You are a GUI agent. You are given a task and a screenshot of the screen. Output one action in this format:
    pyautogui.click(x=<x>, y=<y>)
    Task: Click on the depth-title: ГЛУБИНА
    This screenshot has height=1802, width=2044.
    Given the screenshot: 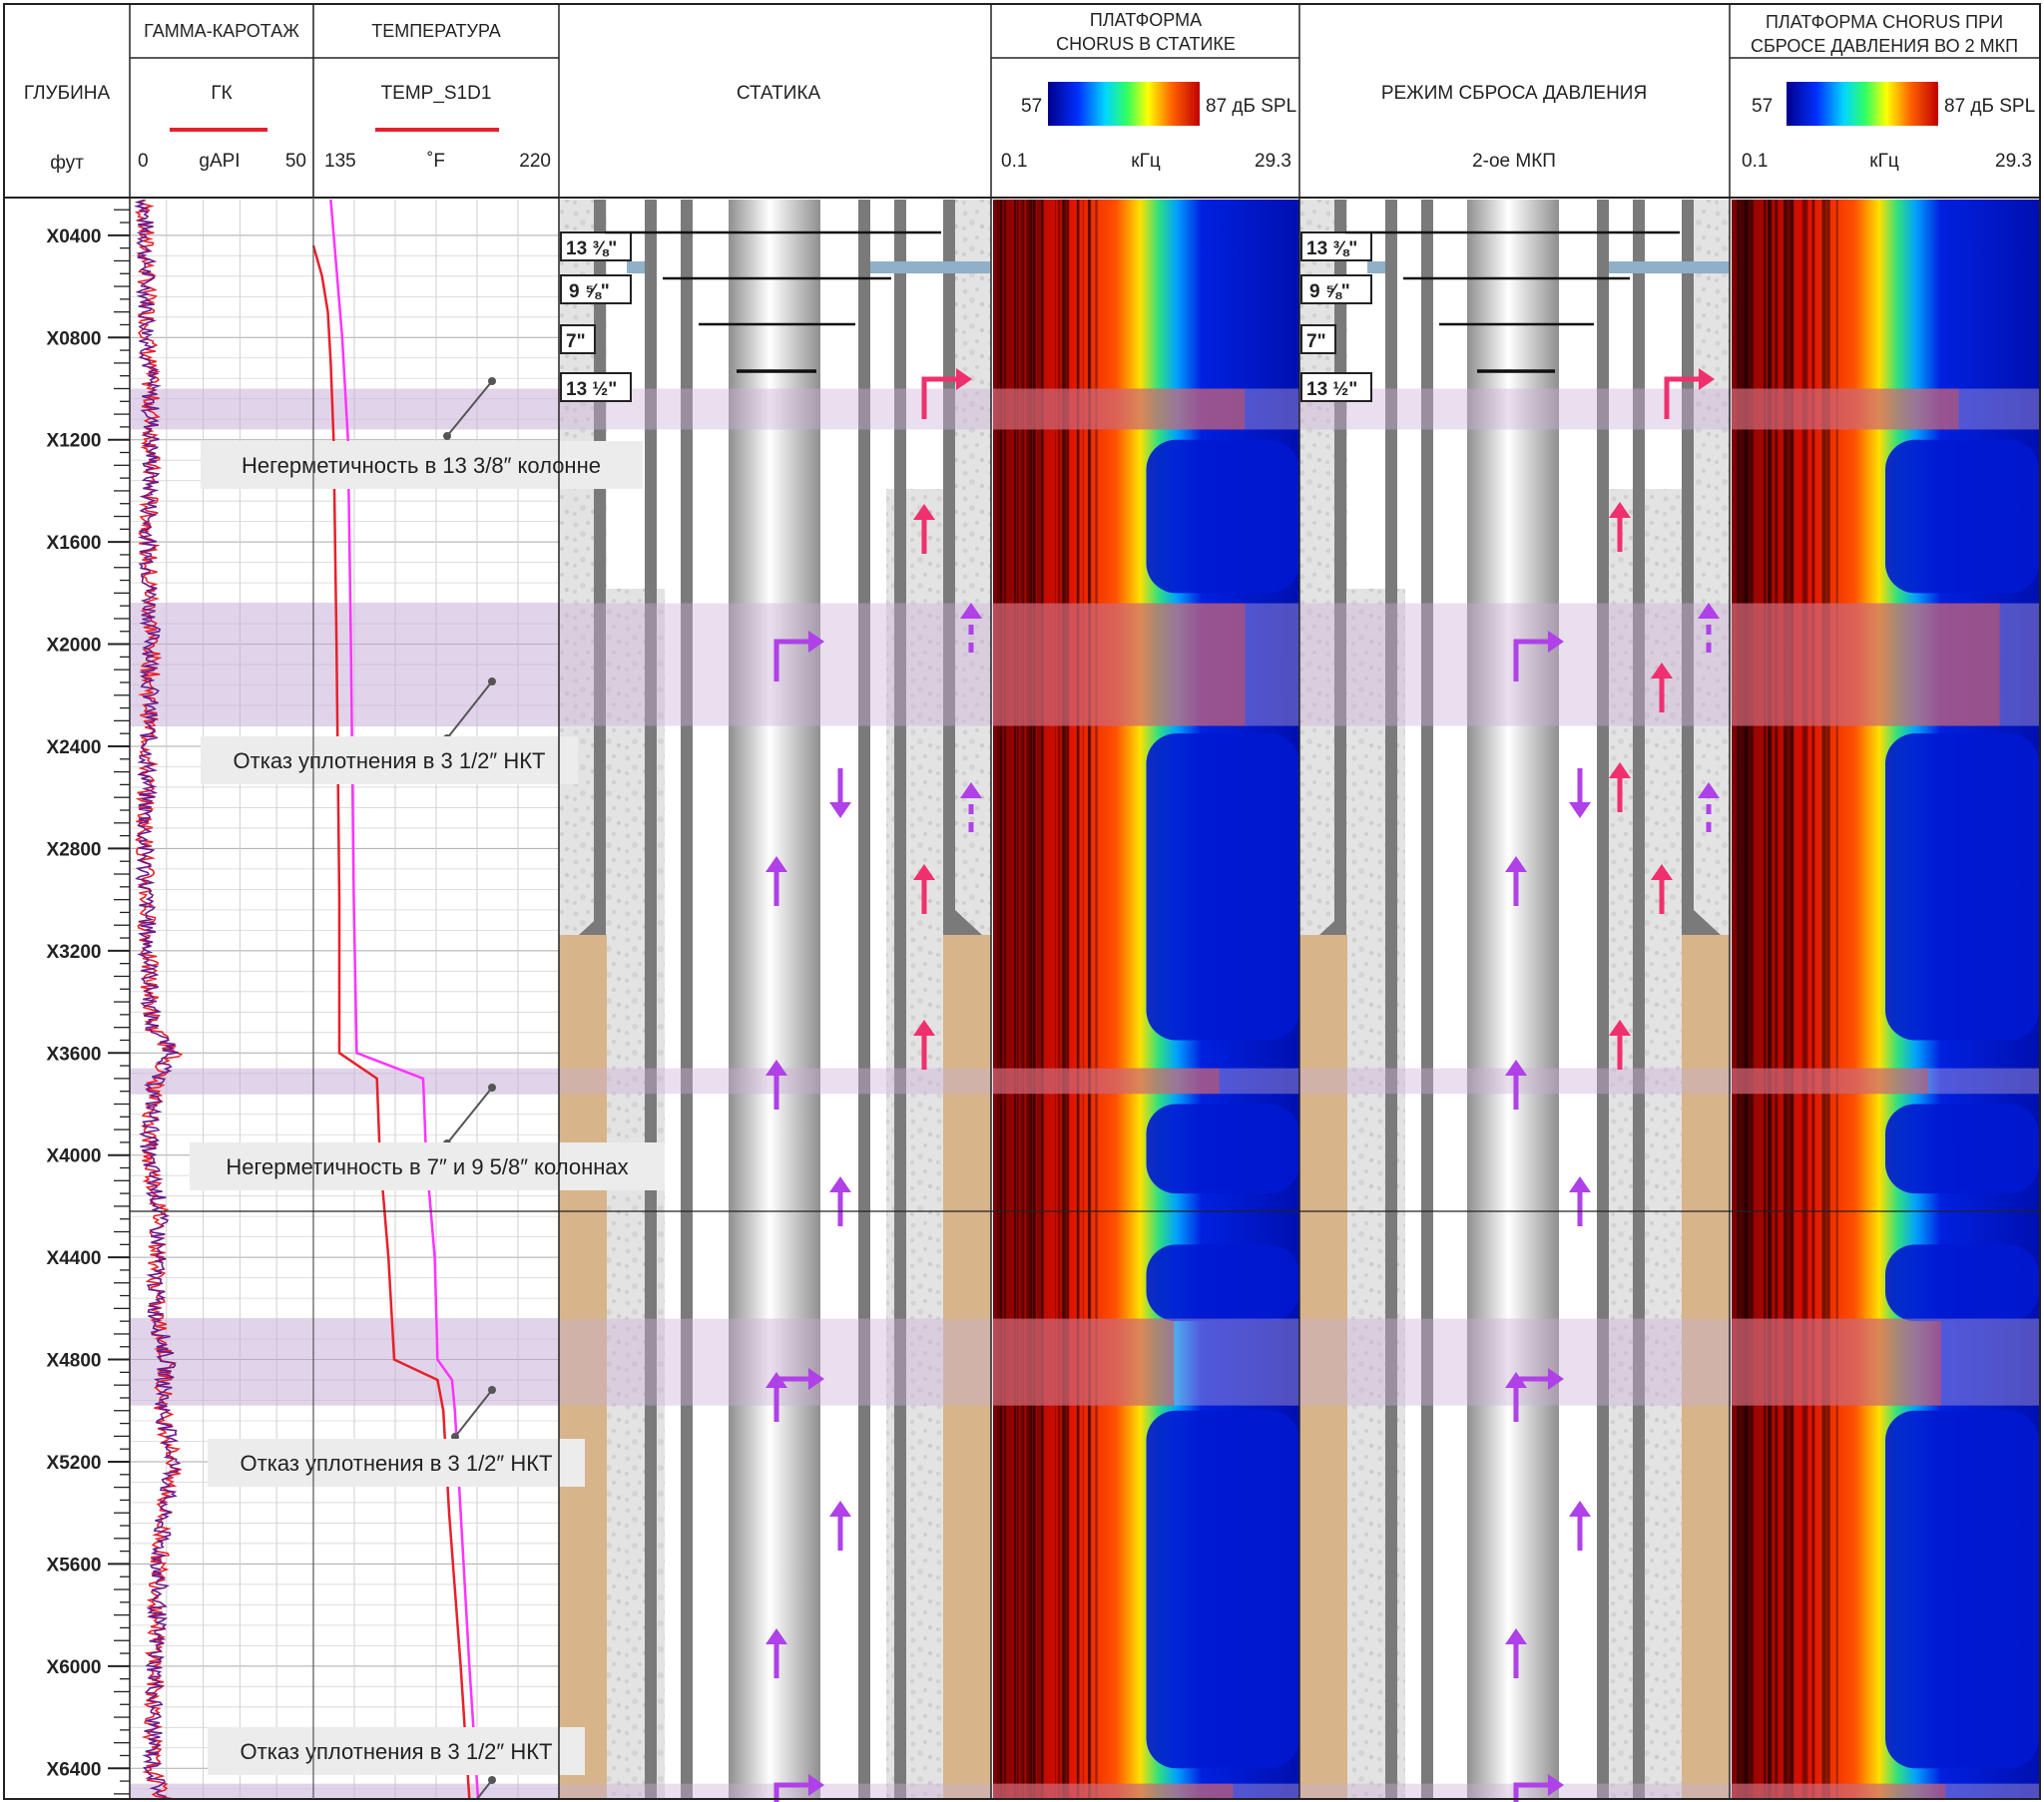 What is the action you would take?
    pyautogui.click(x=67, y=93)
    